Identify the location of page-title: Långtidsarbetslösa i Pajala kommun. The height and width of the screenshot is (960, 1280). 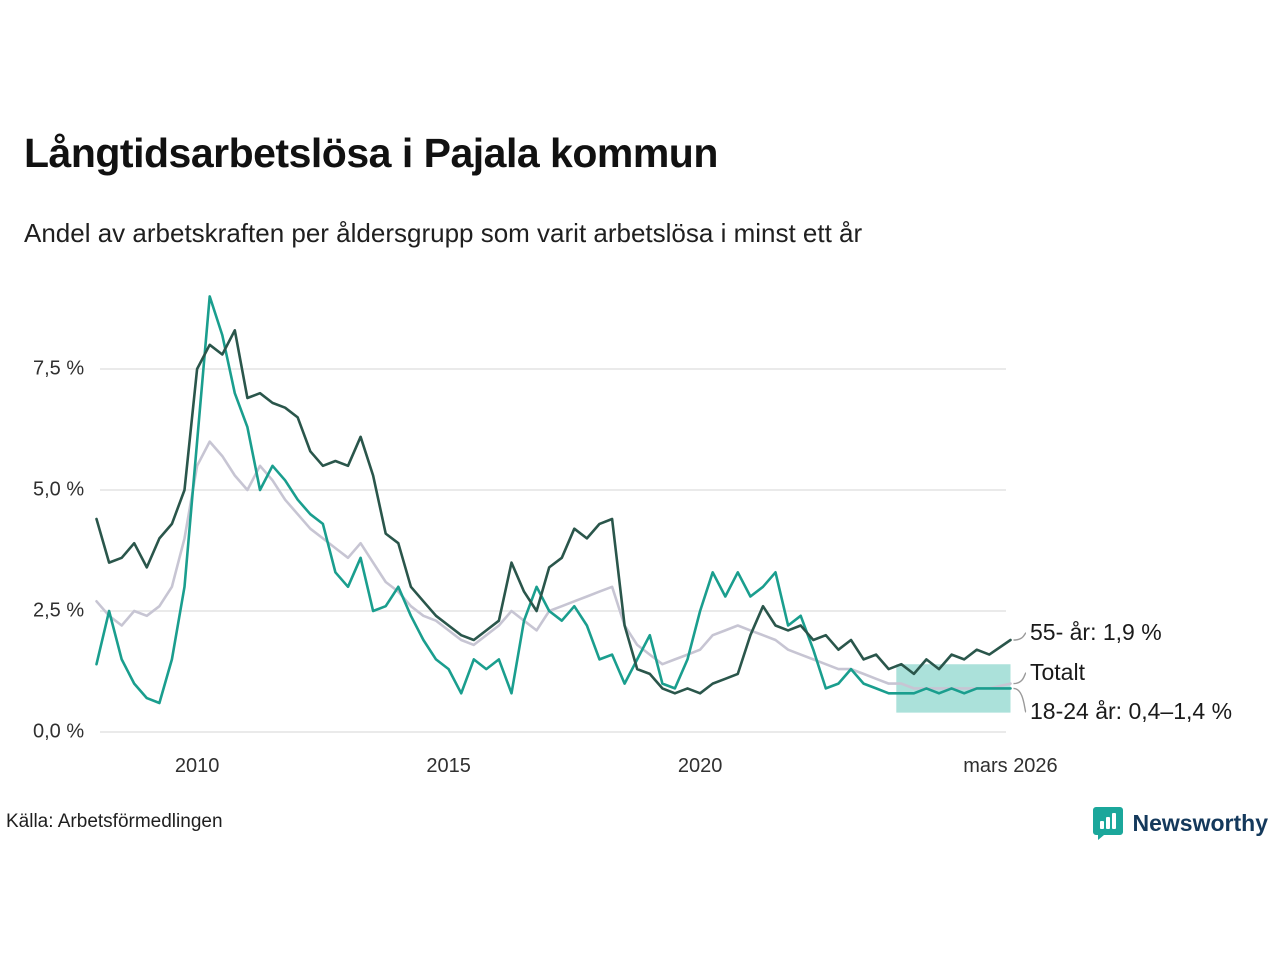
(371, 153).